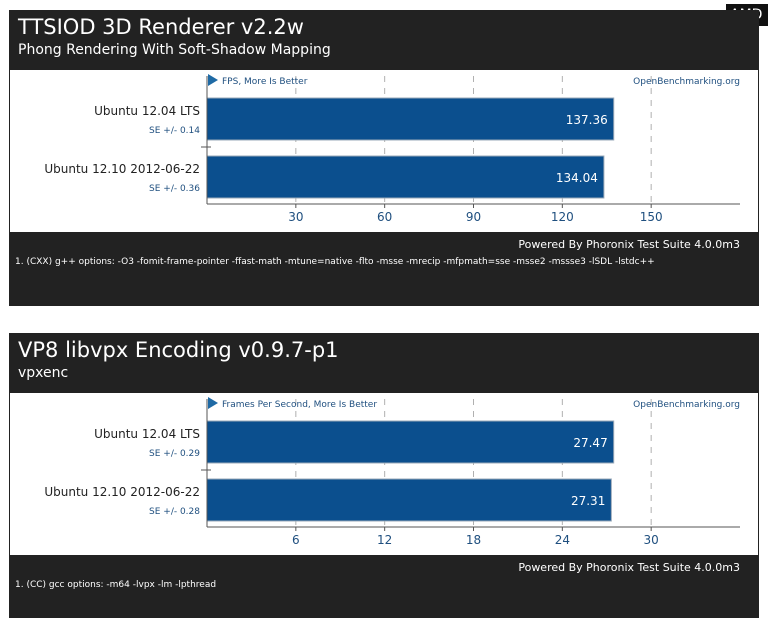  I want to click on chart-header: VP8 libvpx Encoding v0.9.7-p1 vpxenc, so click(384, 363).